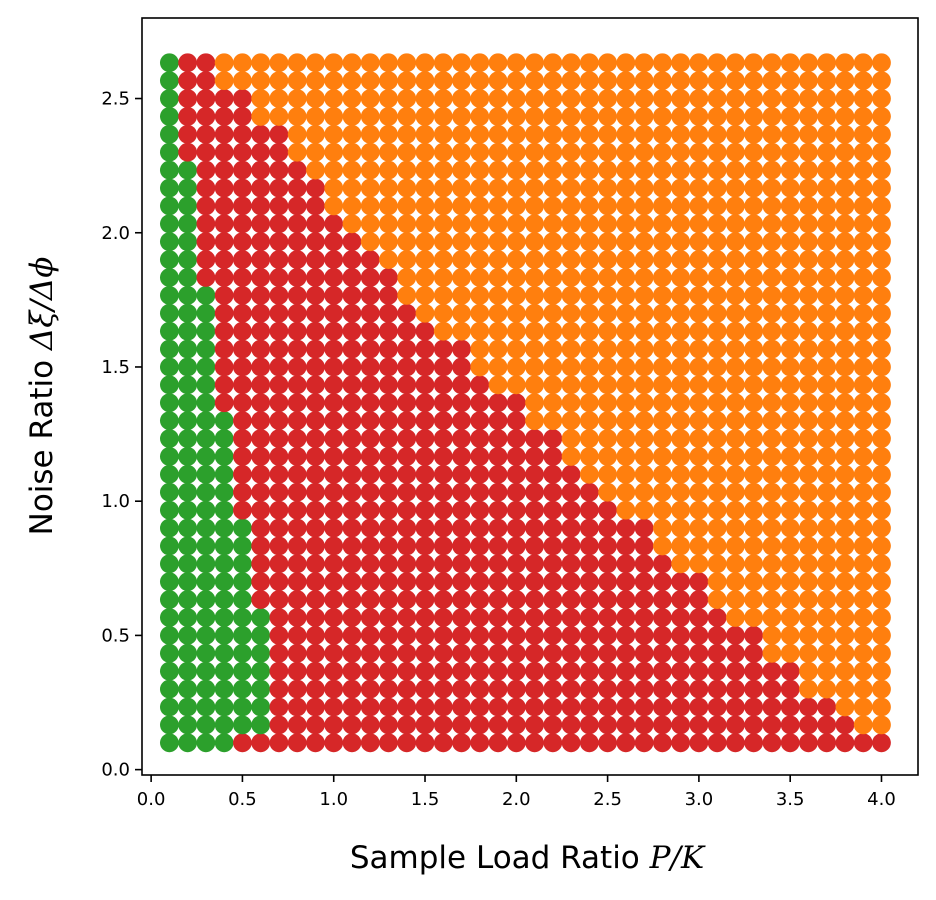 This screenshot has width=936, height=900. I want to click on x-axis-ticks: 0.0 0.5 1.0 1.5 2.0 2.5 3.0 3.5 4.0, so click(516, 792).